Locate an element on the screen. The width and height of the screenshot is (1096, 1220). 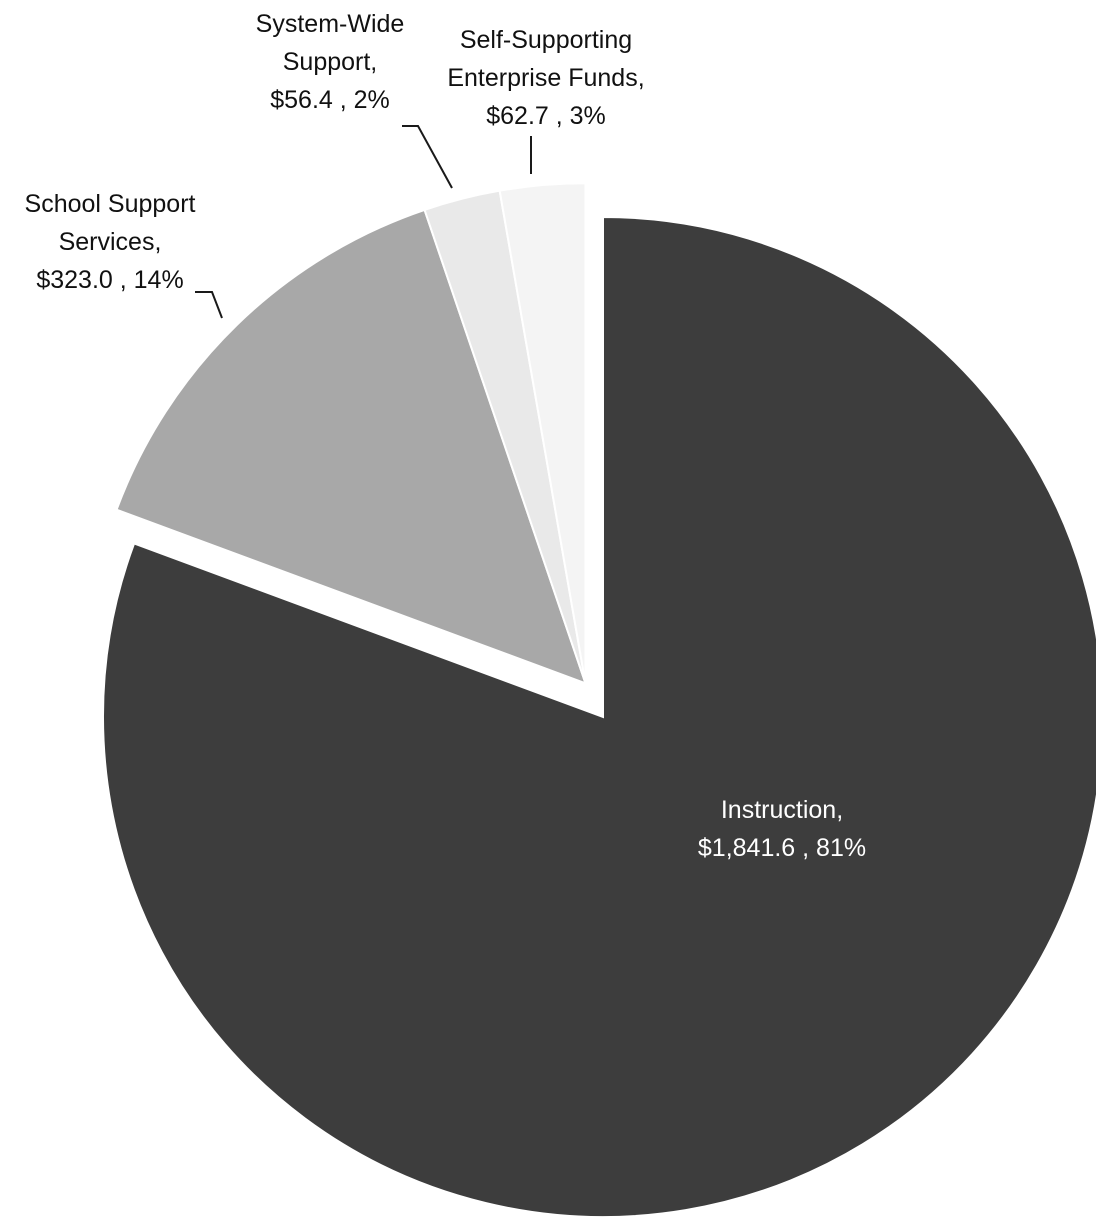
data-label-line: Instruction, is located at coordinates (782, 810).